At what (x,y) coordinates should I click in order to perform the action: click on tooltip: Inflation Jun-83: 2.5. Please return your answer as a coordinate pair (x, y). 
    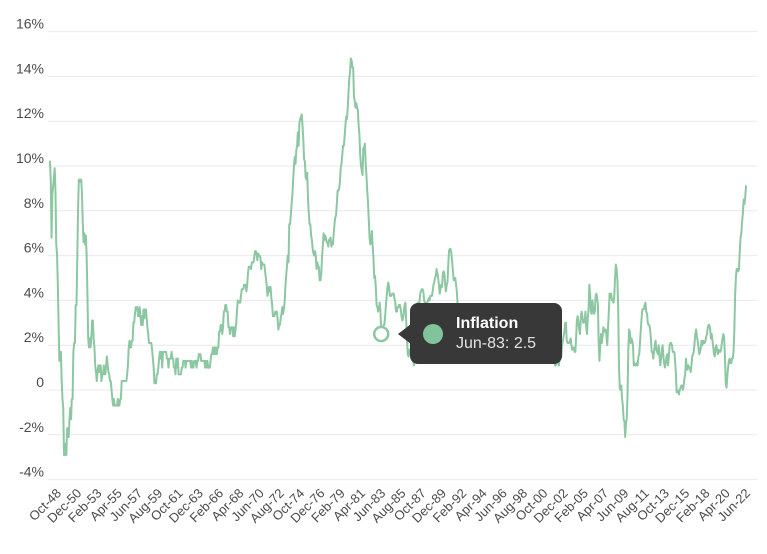
    Looking at the image, I should click on (480, 333).